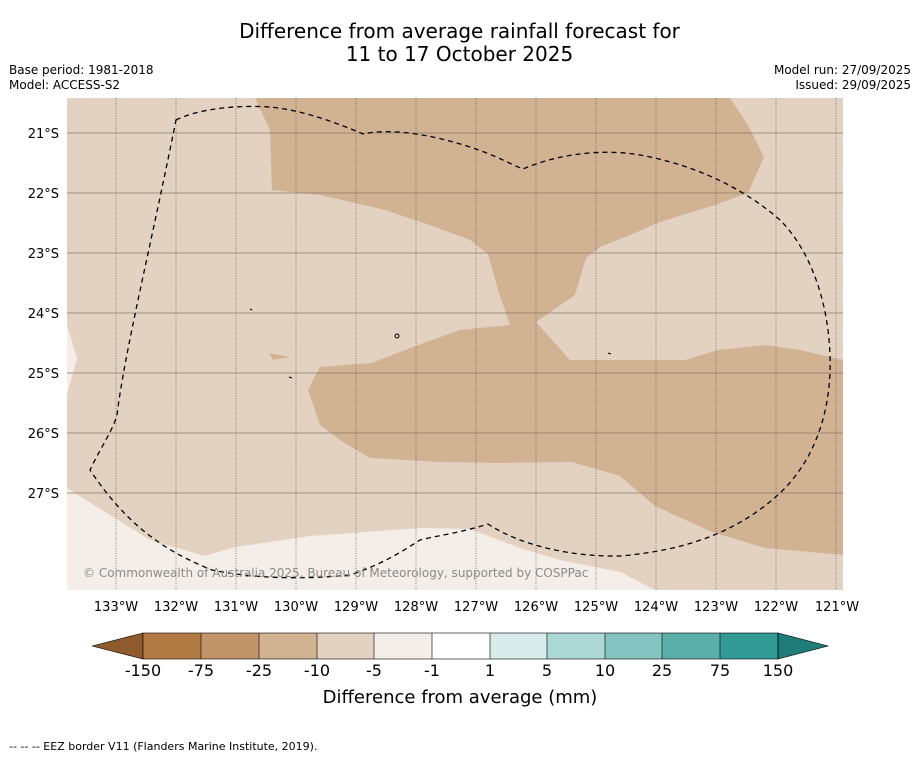  I want to click on colorbar-tick: -5, so click(374, 670).